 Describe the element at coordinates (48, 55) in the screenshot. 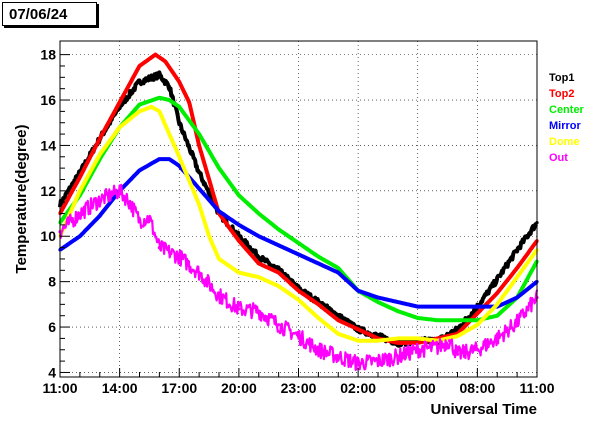

I see `y-tick-label: 18` at that location.